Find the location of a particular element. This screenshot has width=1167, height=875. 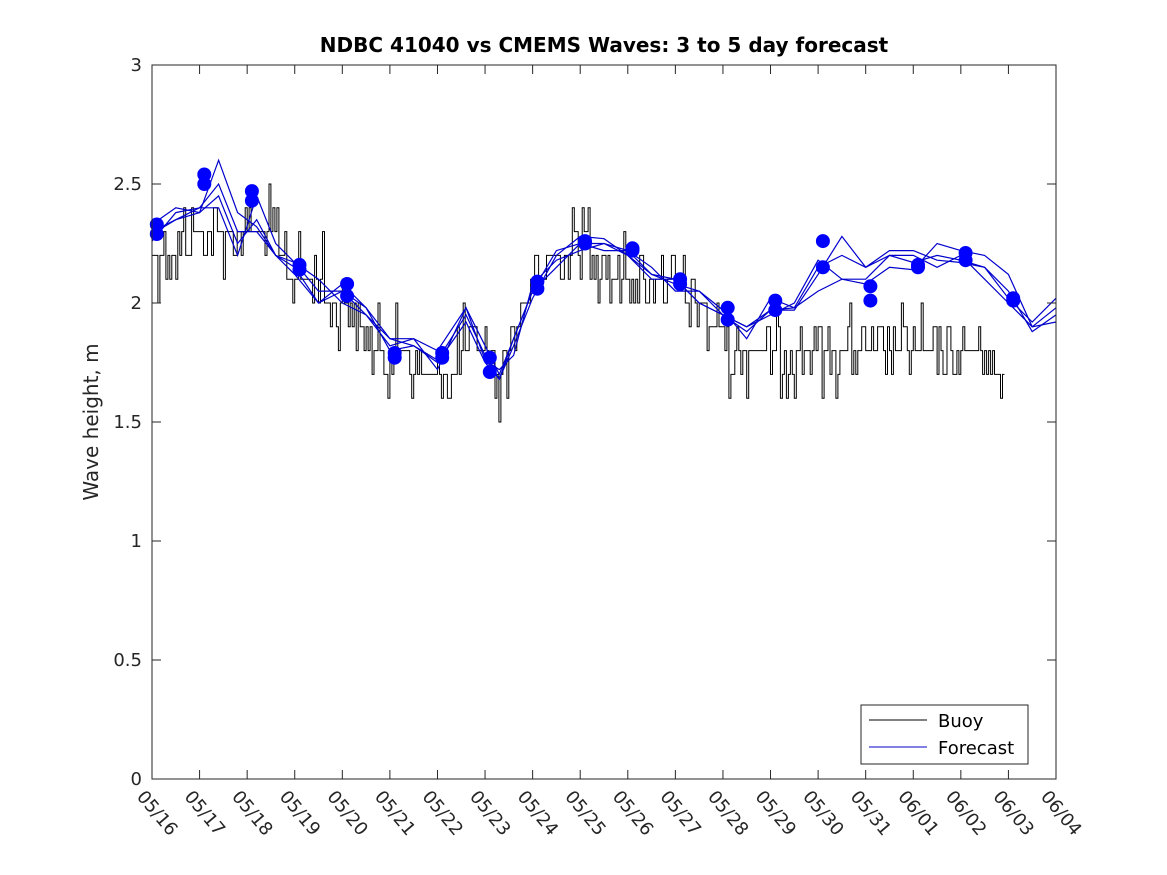

y-tick-label: 0 is located at coordinates (136, 779).